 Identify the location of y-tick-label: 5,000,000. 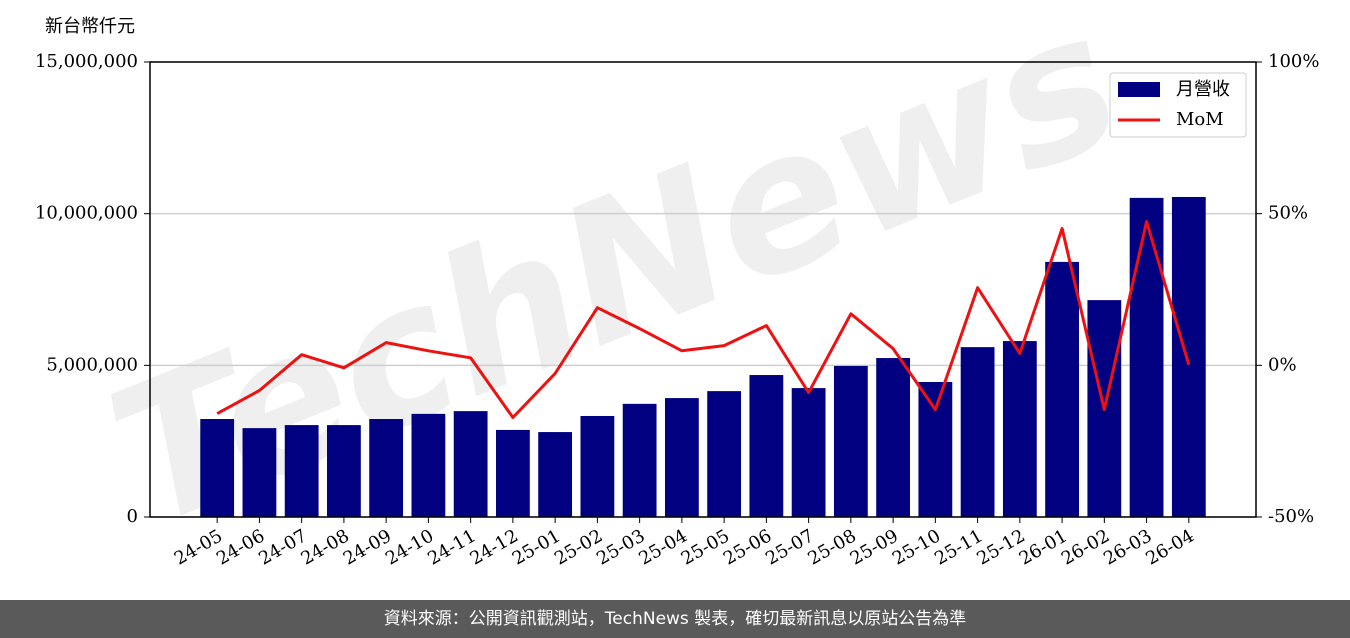
(92, 364).